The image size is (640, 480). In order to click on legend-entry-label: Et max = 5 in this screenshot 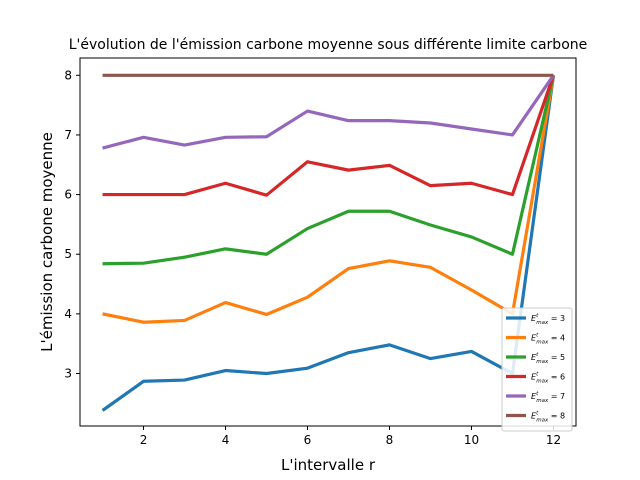, I will do `click(548, 358)`.